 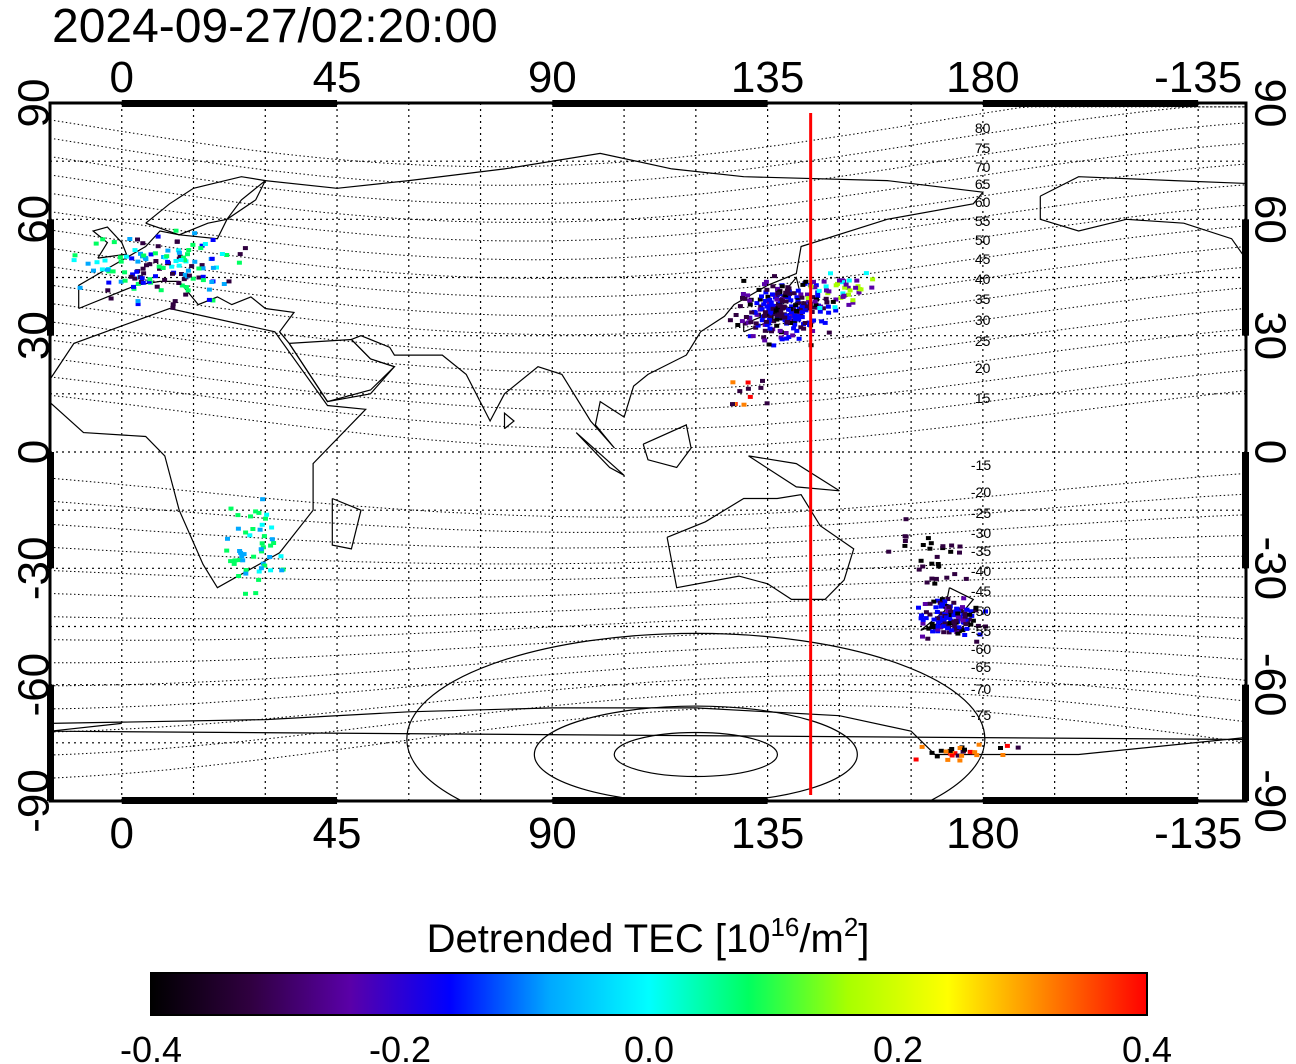 What do you see at coordinates (983, 184) in the screenshot?
I see `contour-label: 65` at bounding box center [983, 184].